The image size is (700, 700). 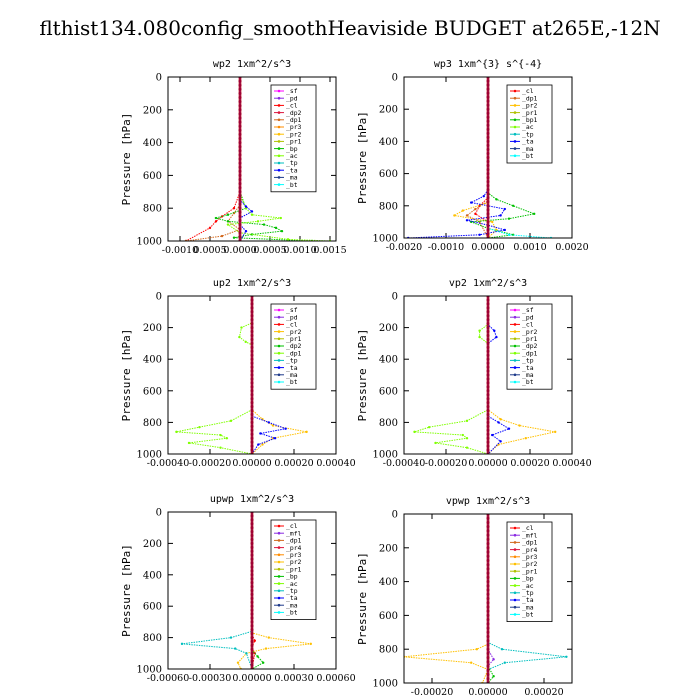 I want to click on legend-label: _mfl, so click(x=530, y=535).